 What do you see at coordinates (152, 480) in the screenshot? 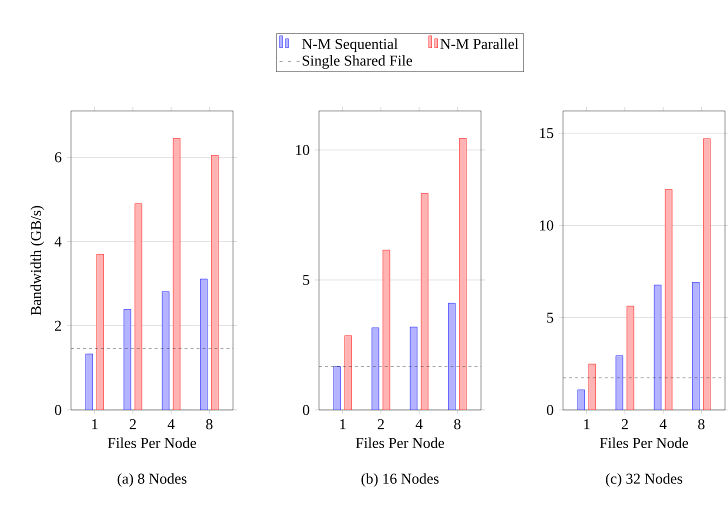
I see `text: (a) 8 Nodes` at bounding box center [152, 480].